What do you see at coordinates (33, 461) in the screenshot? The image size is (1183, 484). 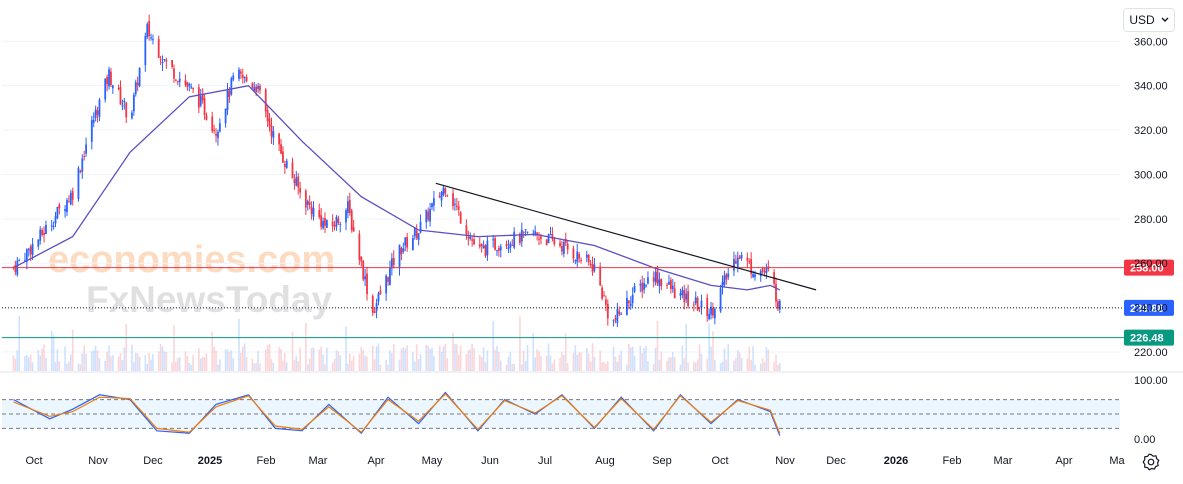 I see `x-tick-label: Oct` at bounding box center [33, 461].